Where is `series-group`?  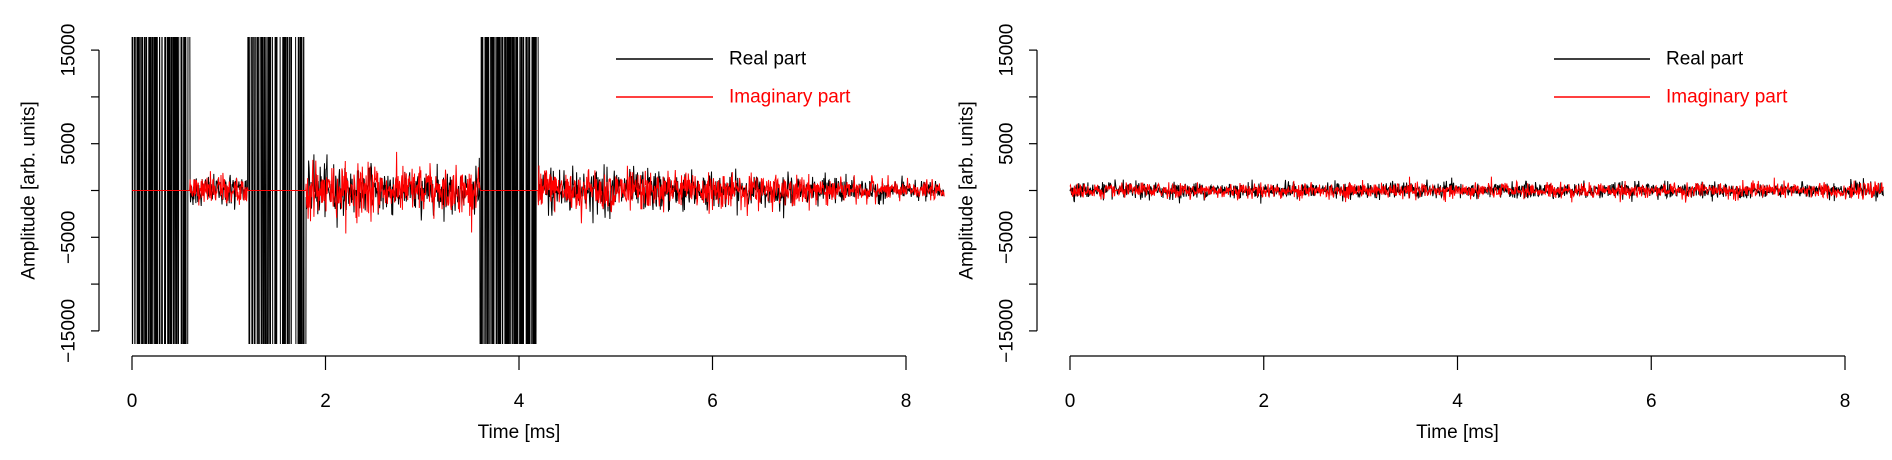
series-group is located at coordinates (1476, 190).